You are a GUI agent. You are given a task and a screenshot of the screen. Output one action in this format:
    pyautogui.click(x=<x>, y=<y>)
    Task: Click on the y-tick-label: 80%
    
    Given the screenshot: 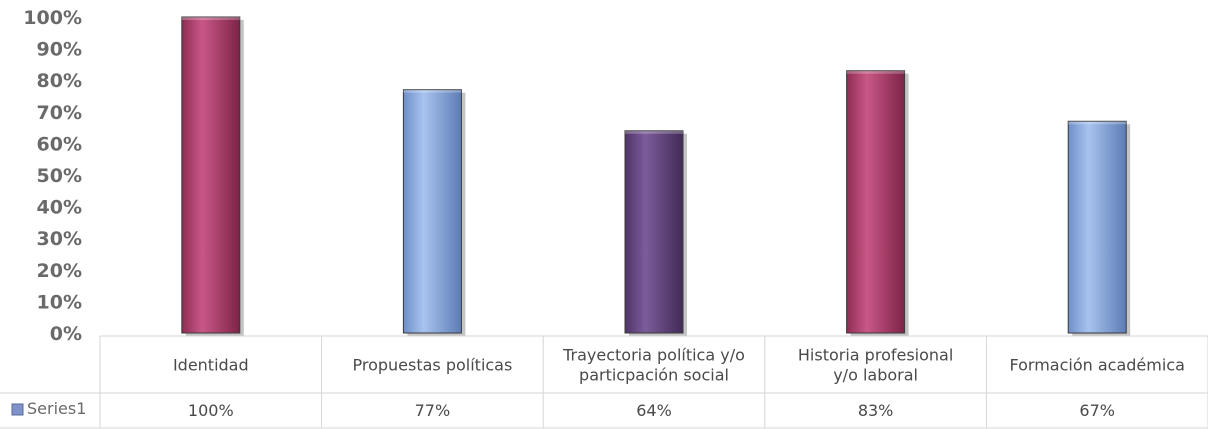 What is the action you would take?
    pyautogui.click(x=59, y=81)
    